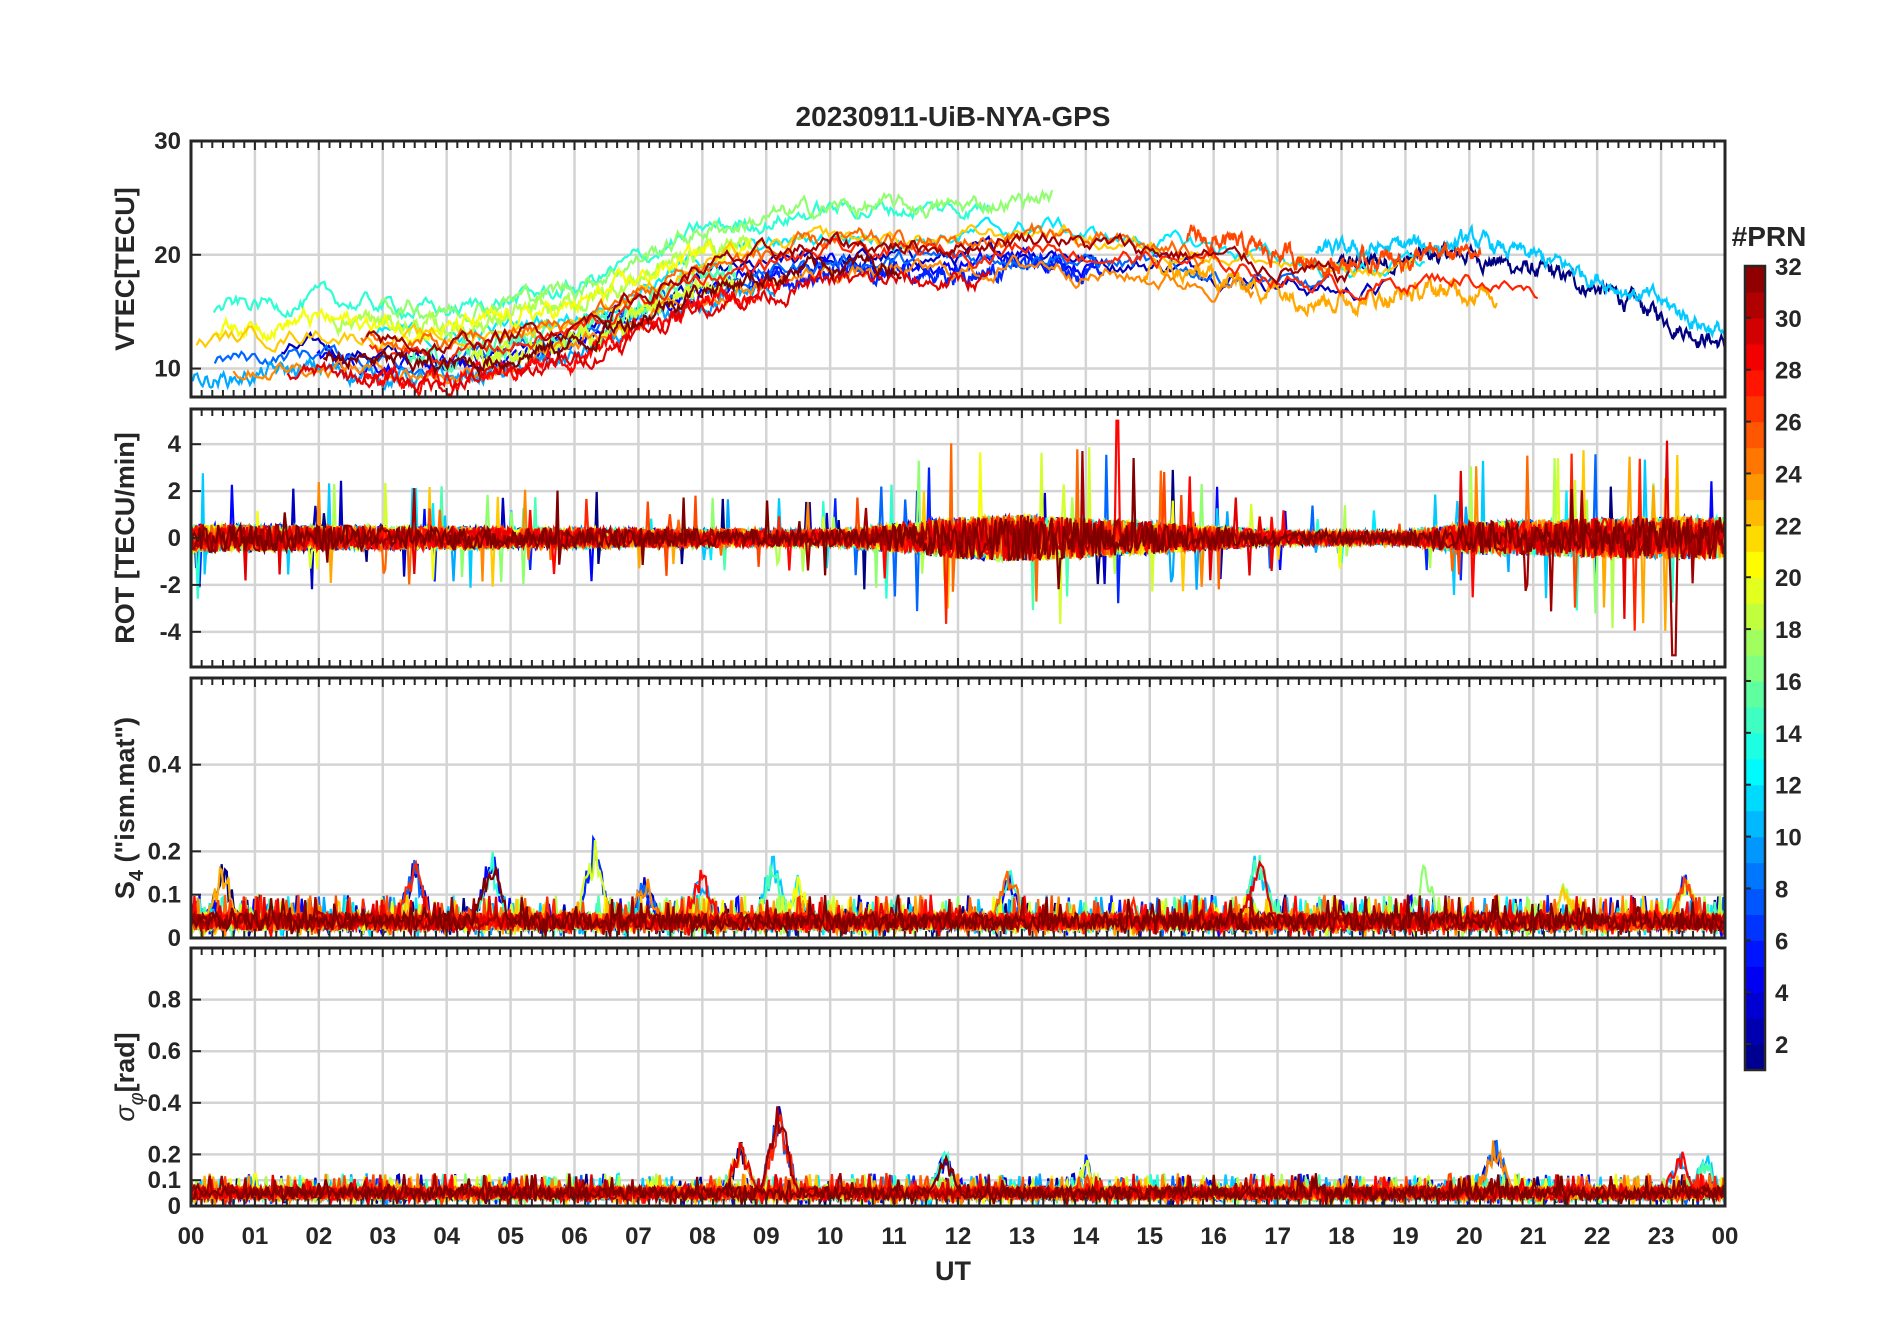 Image resolution: width=1902 pixels, height=1330 pixels. I want to click on x-tick-label: 23, so click(1661, 1236).